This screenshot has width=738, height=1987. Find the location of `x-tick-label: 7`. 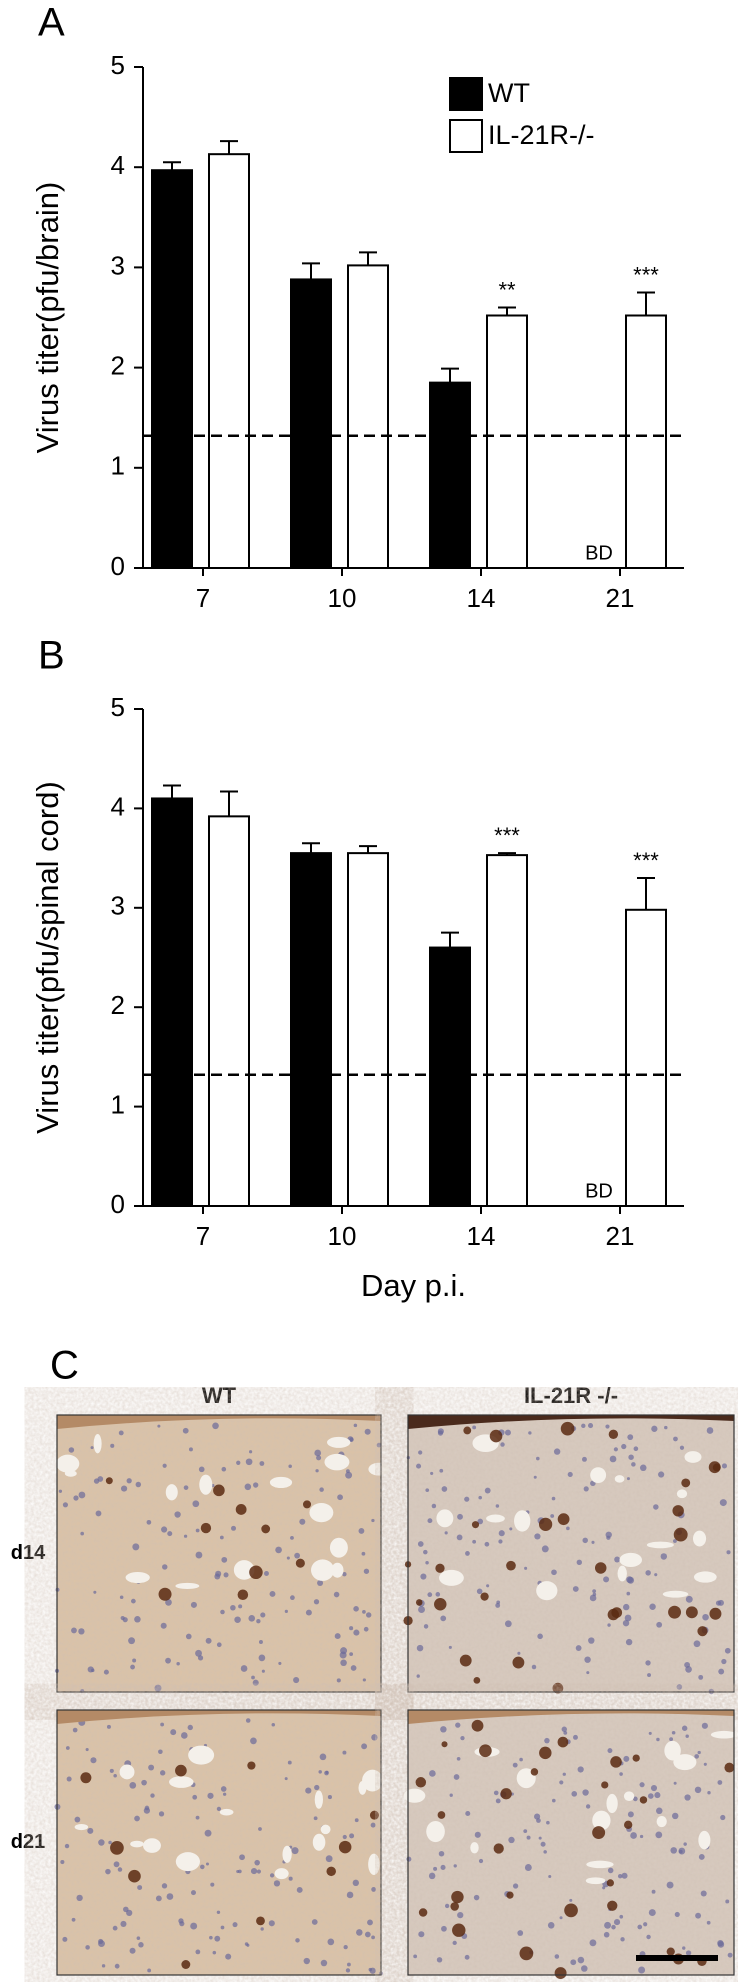

x-tick-label: 7 is located at coordinates (203, 1236).